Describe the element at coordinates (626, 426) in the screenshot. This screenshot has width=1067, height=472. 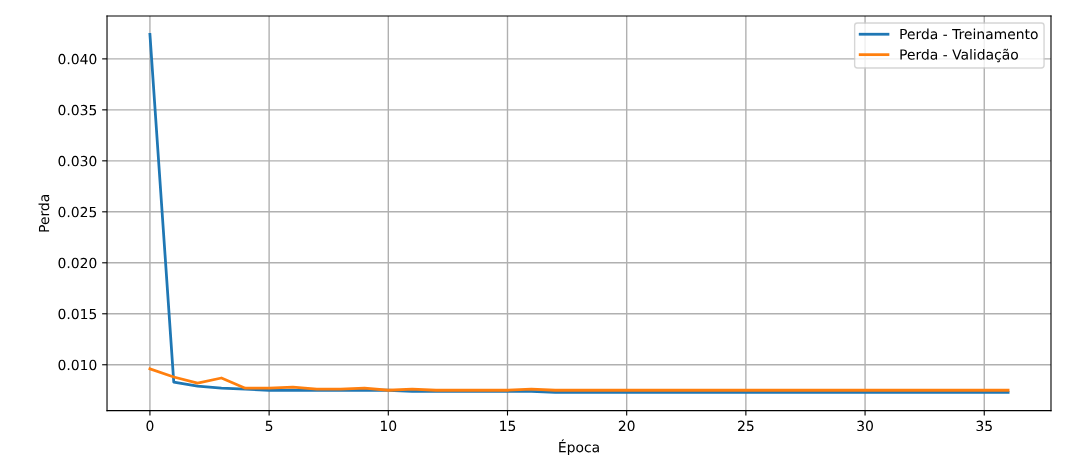
I see `x-tick-label: 20` at that location.